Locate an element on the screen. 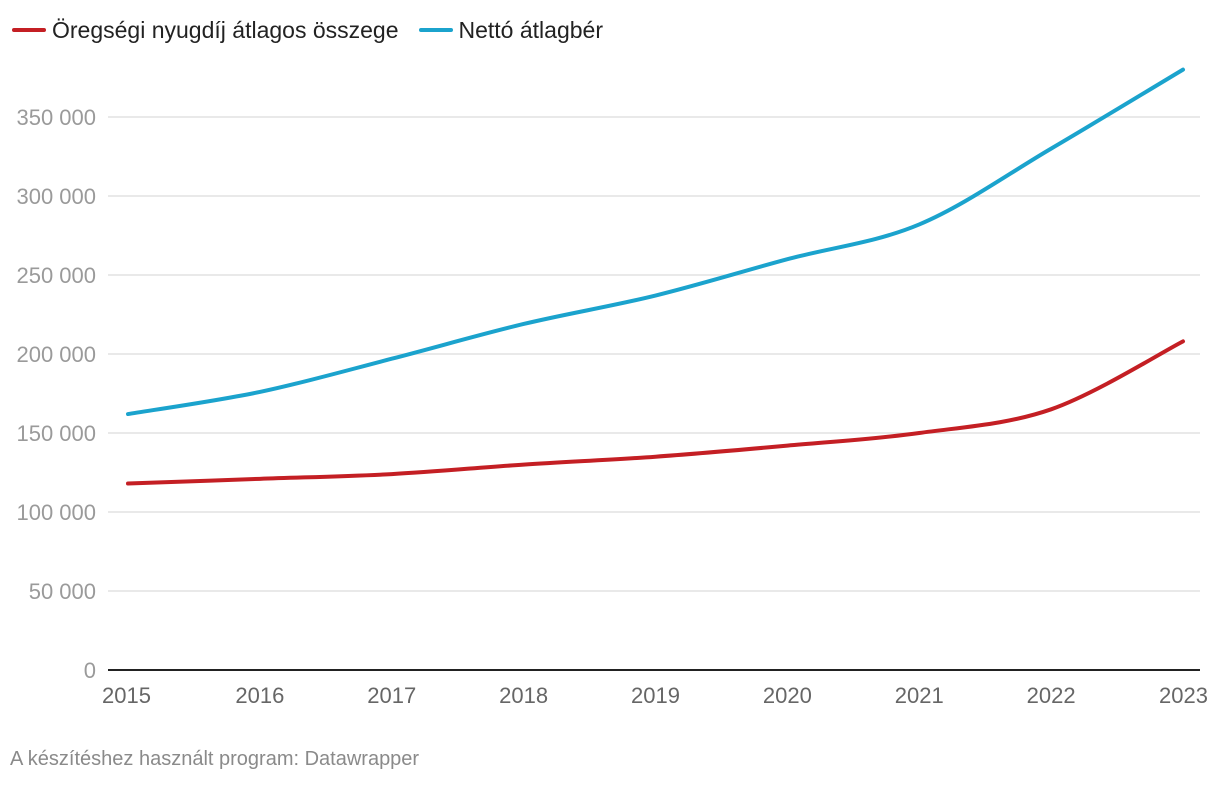  y-tick-label: 0 is located at coordinates (90, 670).